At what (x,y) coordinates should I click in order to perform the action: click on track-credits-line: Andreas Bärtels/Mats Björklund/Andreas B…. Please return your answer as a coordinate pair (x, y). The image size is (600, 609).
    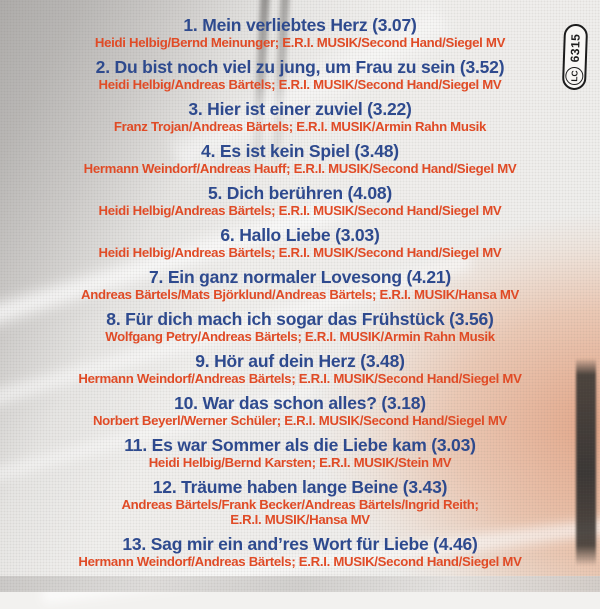
    Looking at the image, I should click on (300, 294).